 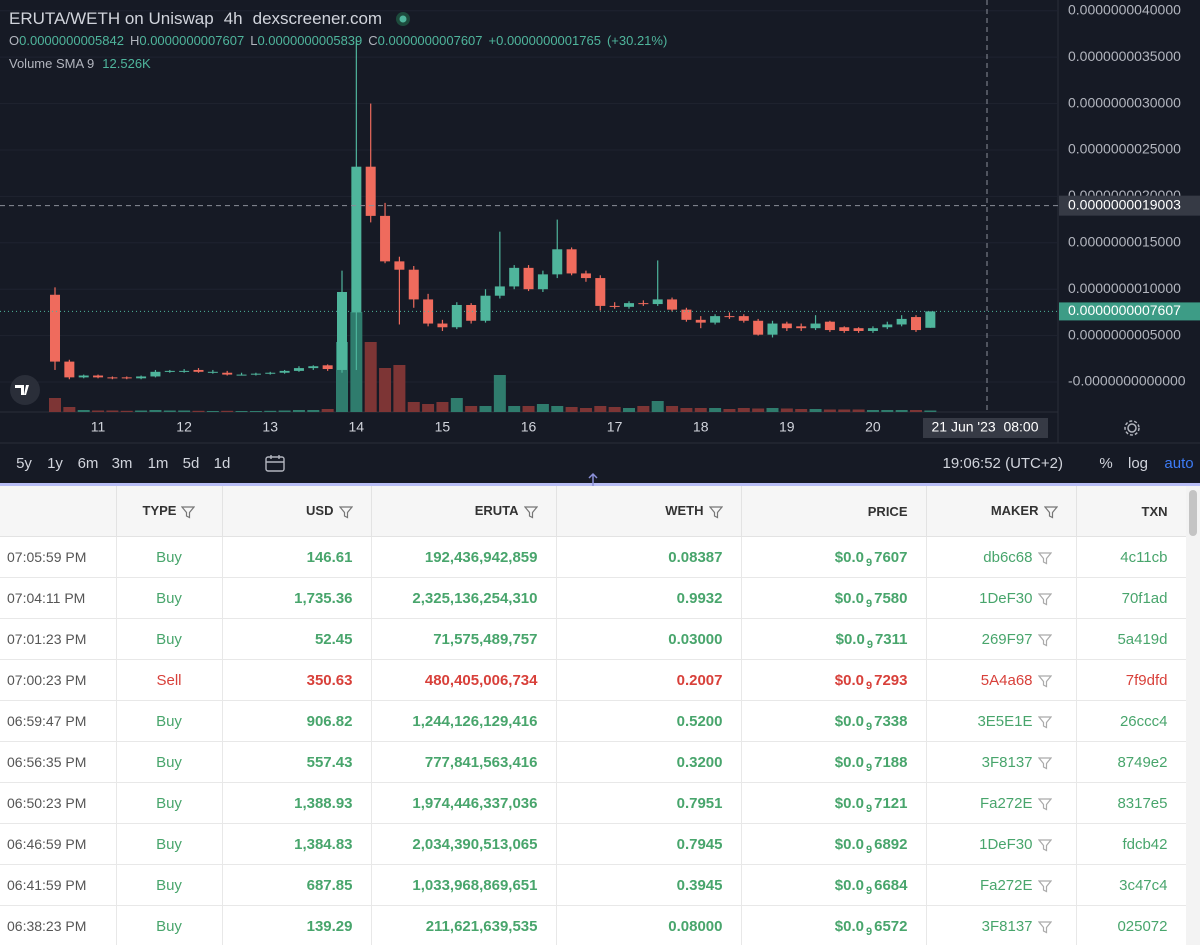 I want to click on scrollbar, so click(x=1193, y=715).